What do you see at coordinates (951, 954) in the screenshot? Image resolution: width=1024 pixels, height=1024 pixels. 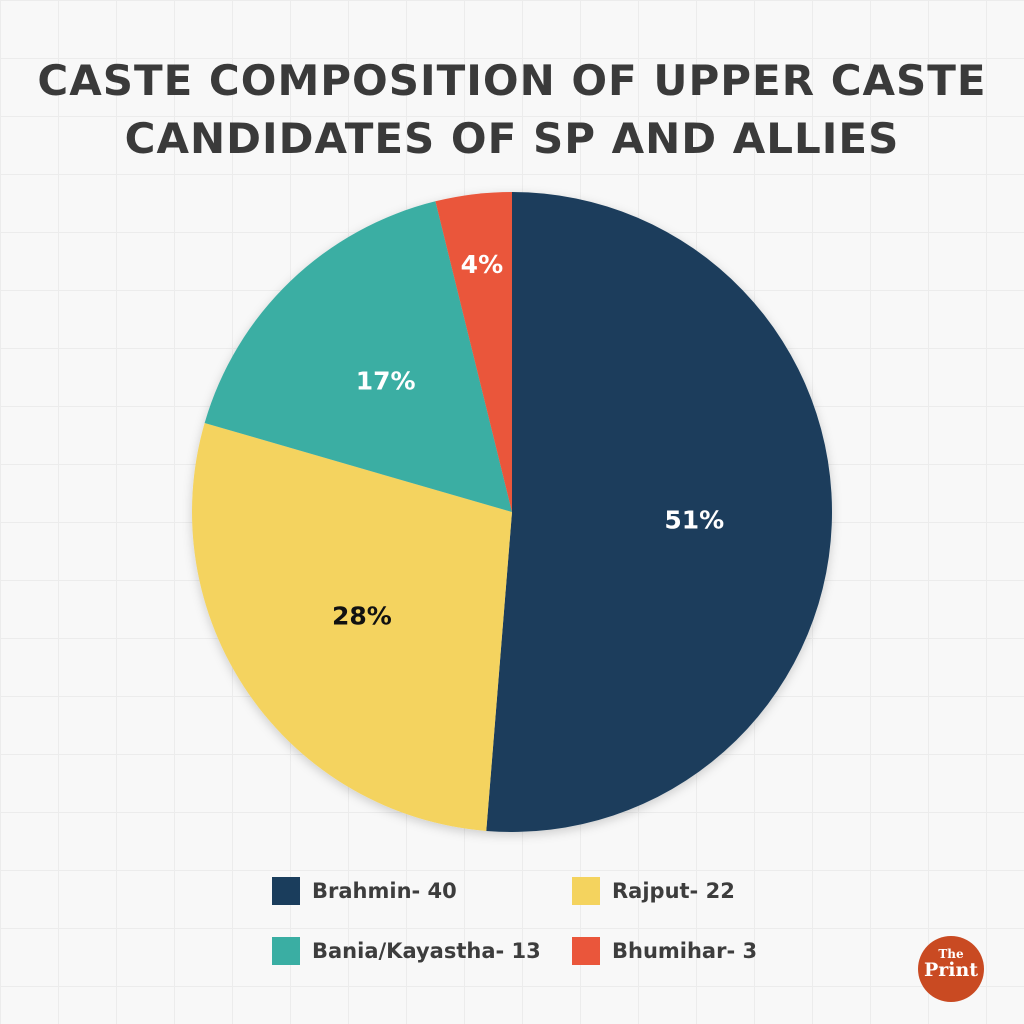 I see `logo-line-1: The` at bounding box center [951, 954].